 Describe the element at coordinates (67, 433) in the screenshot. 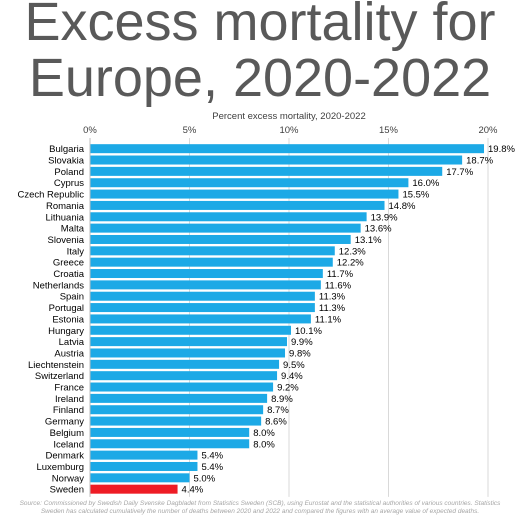

I see `category-label: Belgium` at that location.